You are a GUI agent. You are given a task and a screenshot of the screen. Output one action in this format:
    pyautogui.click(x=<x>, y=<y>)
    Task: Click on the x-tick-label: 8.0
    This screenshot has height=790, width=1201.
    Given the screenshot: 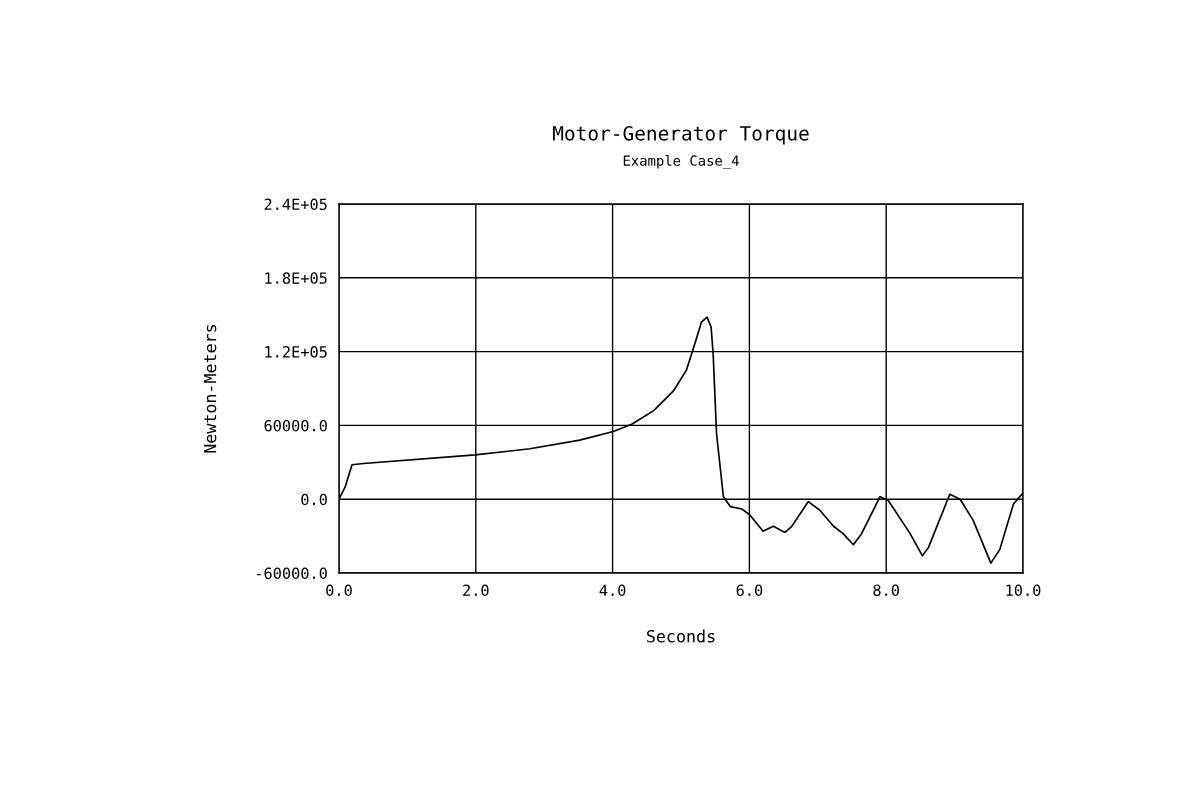 What is the action you would take?
    pyautogui.click(x=886, y=590)
    